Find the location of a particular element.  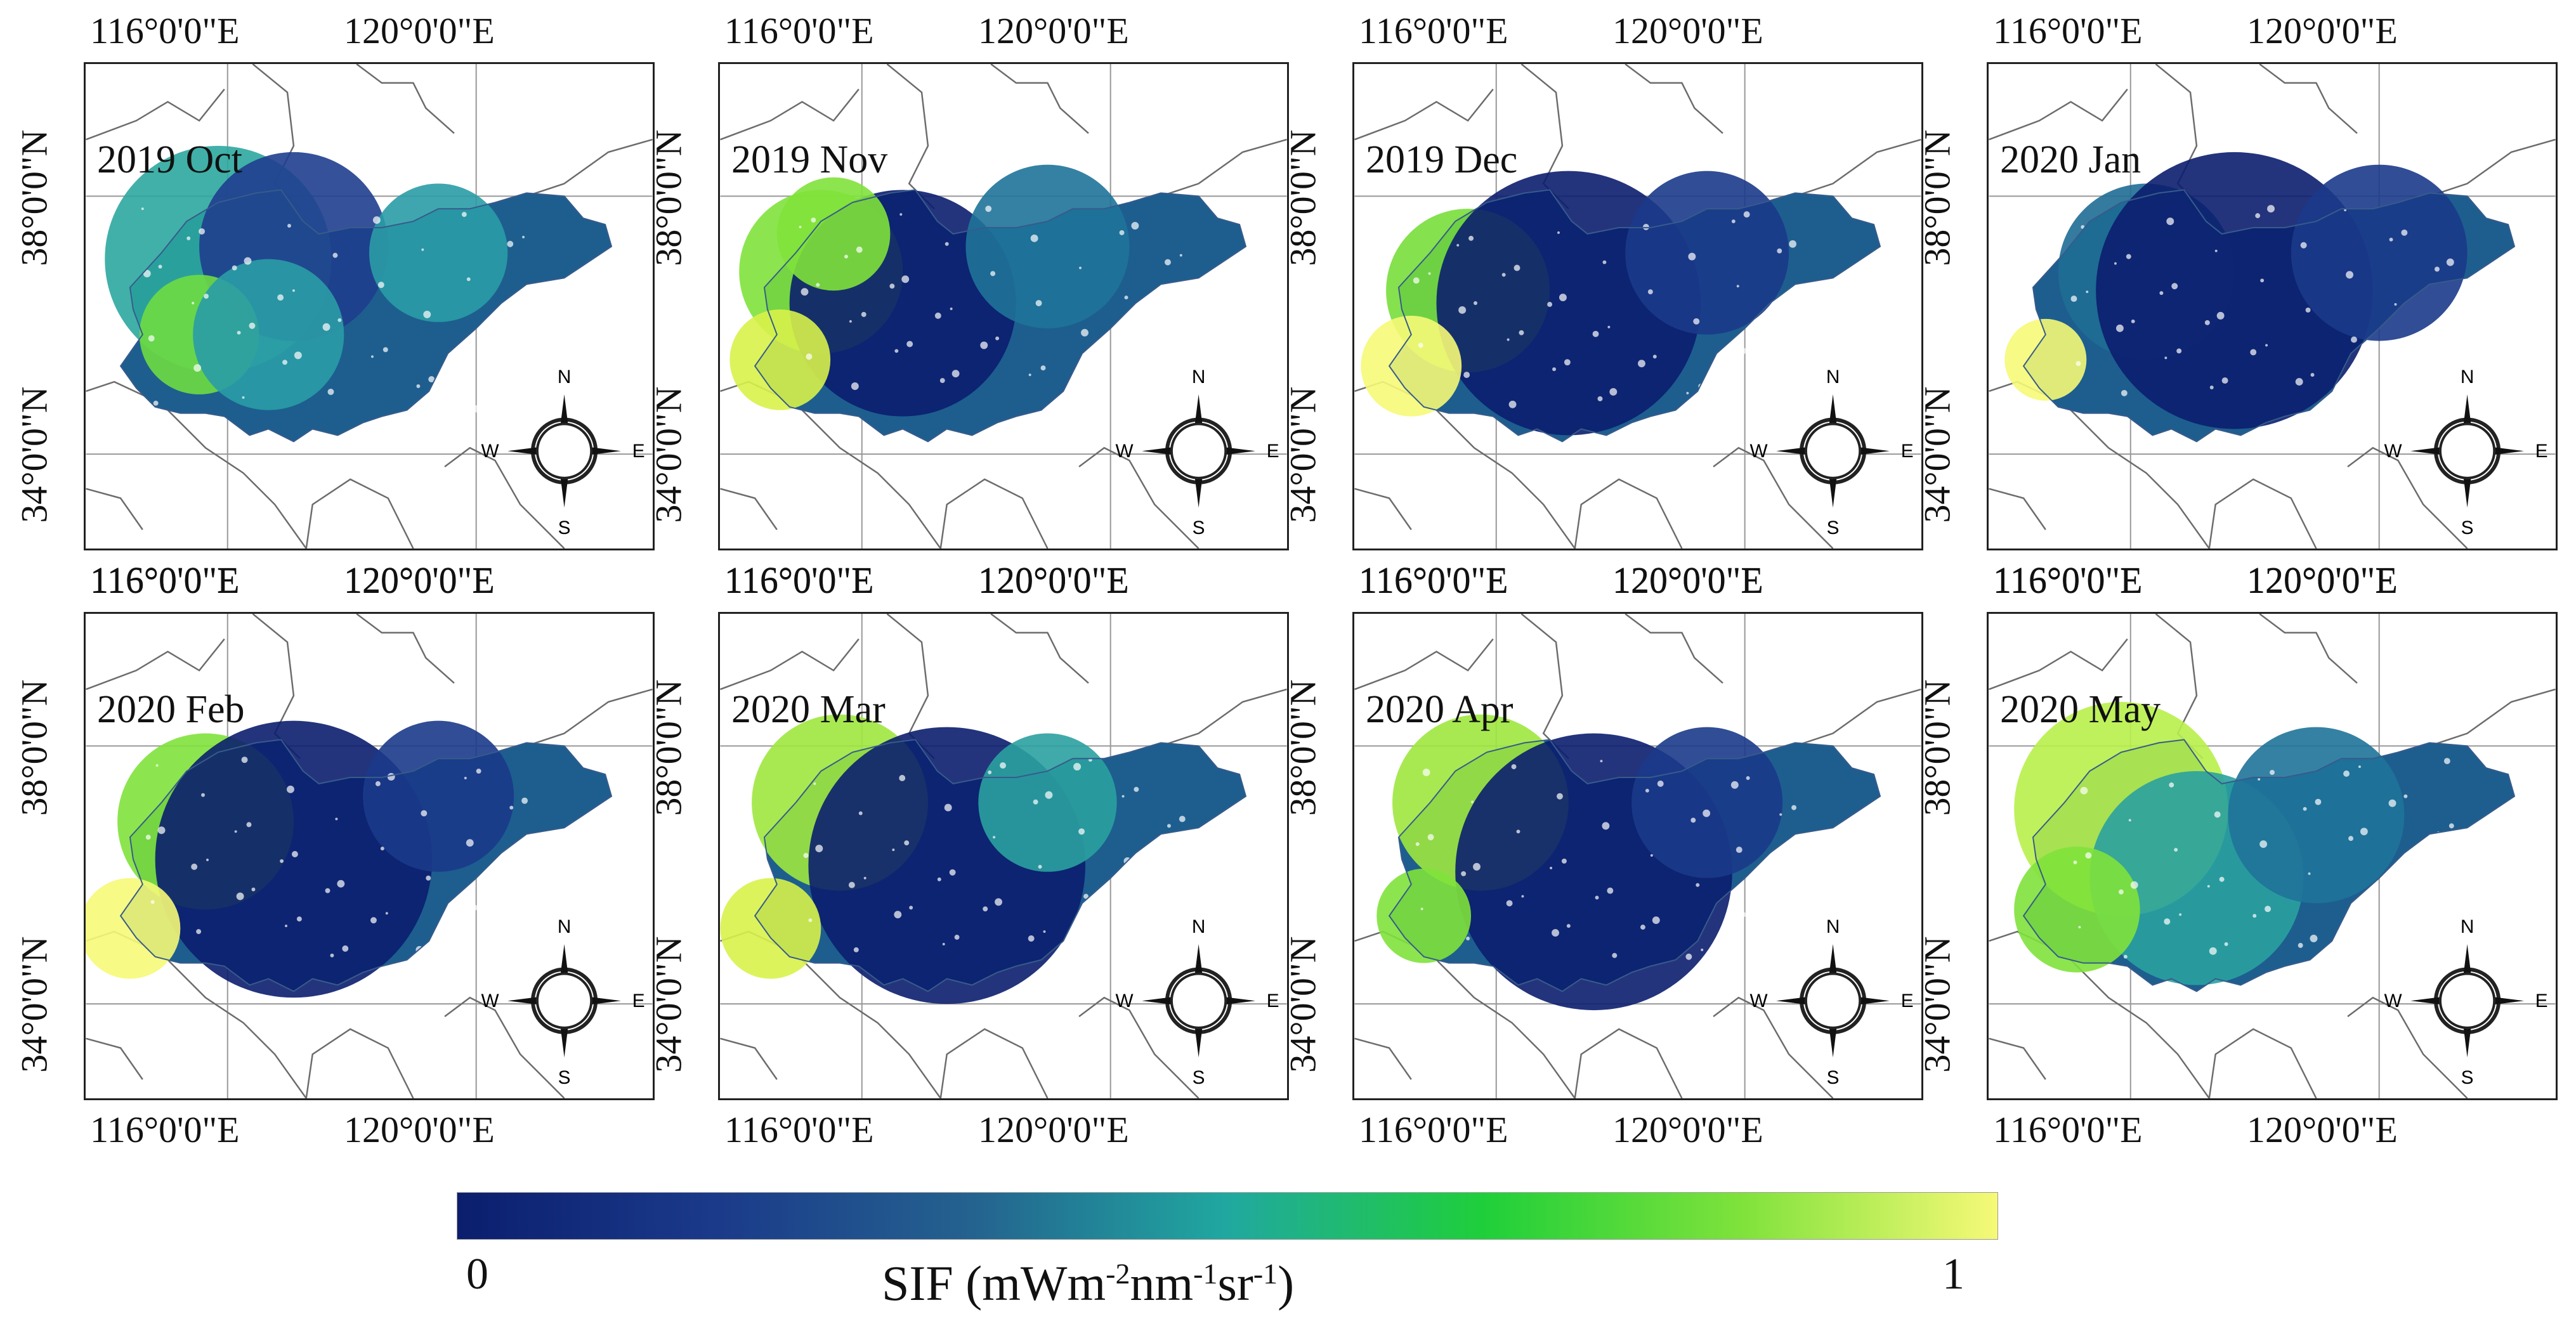

map-panel: N S W E 2019 Oct is located at coordinates (370, 306).